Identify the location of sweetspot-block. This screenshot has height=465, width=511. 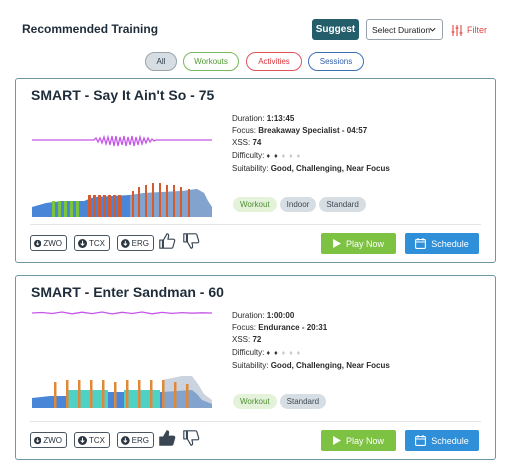
(142, 399).